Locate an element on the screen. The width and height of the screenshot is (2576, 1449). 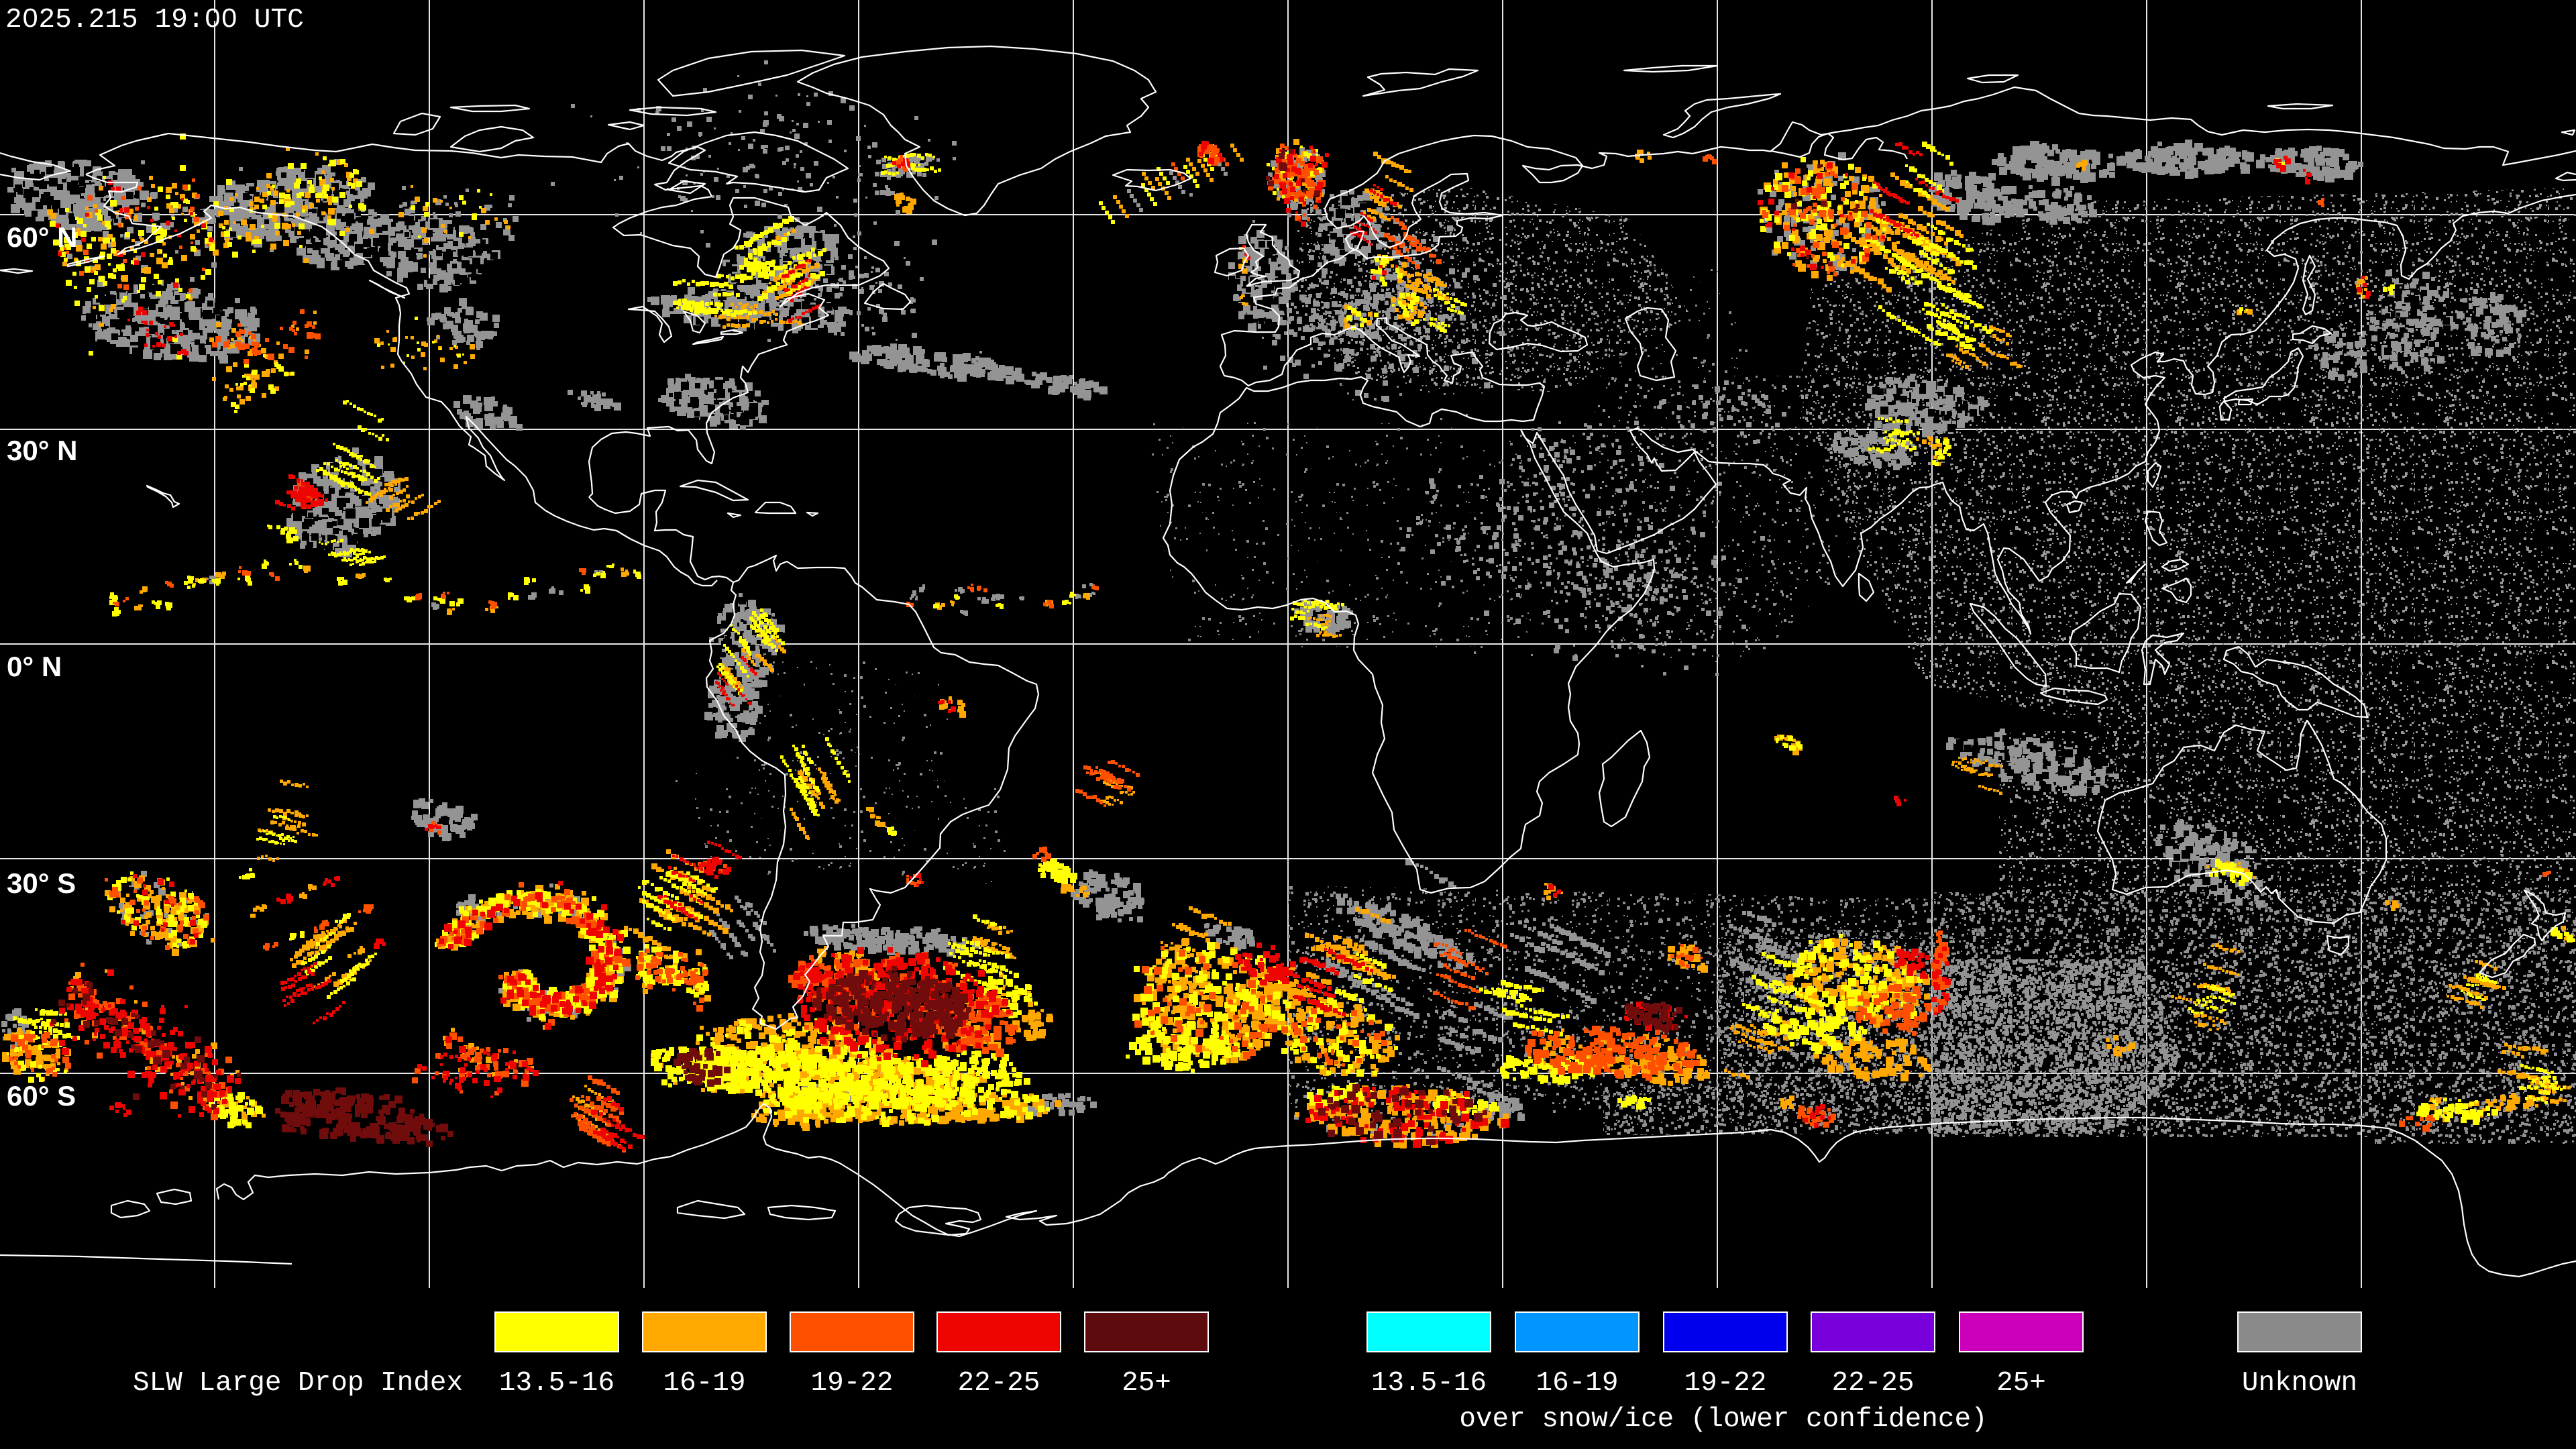
svg-text: 0° N is located at coordinates (34, 666).